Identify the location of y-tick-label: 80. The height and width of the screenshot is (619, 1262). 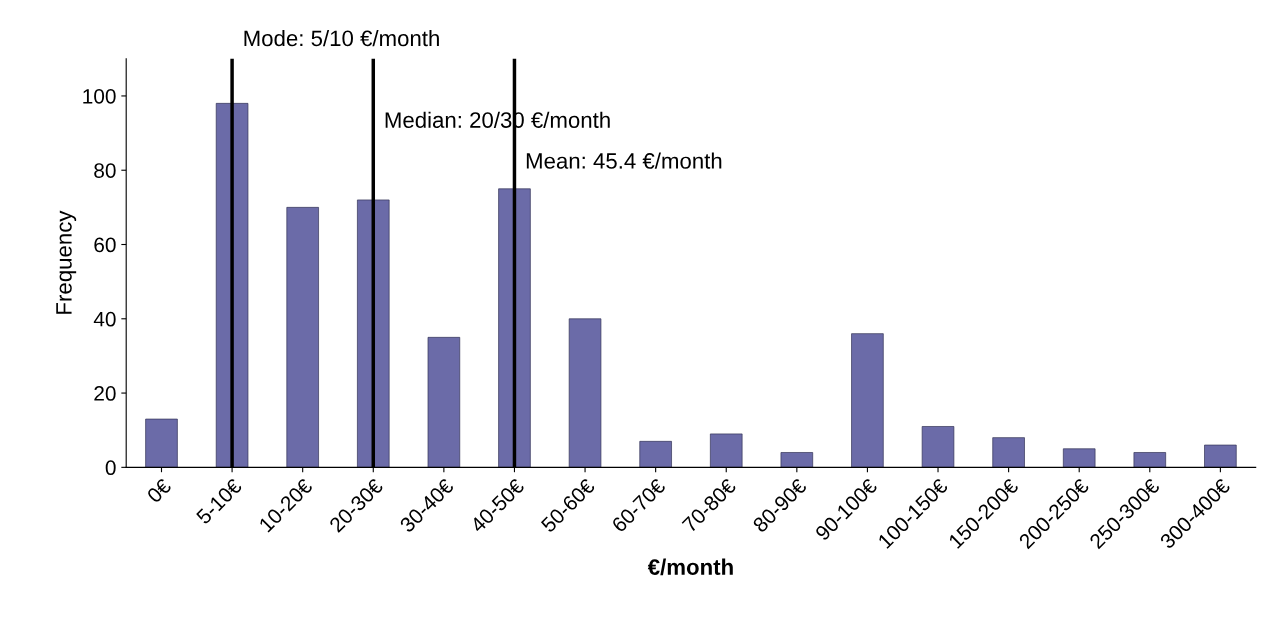
(105, 170).